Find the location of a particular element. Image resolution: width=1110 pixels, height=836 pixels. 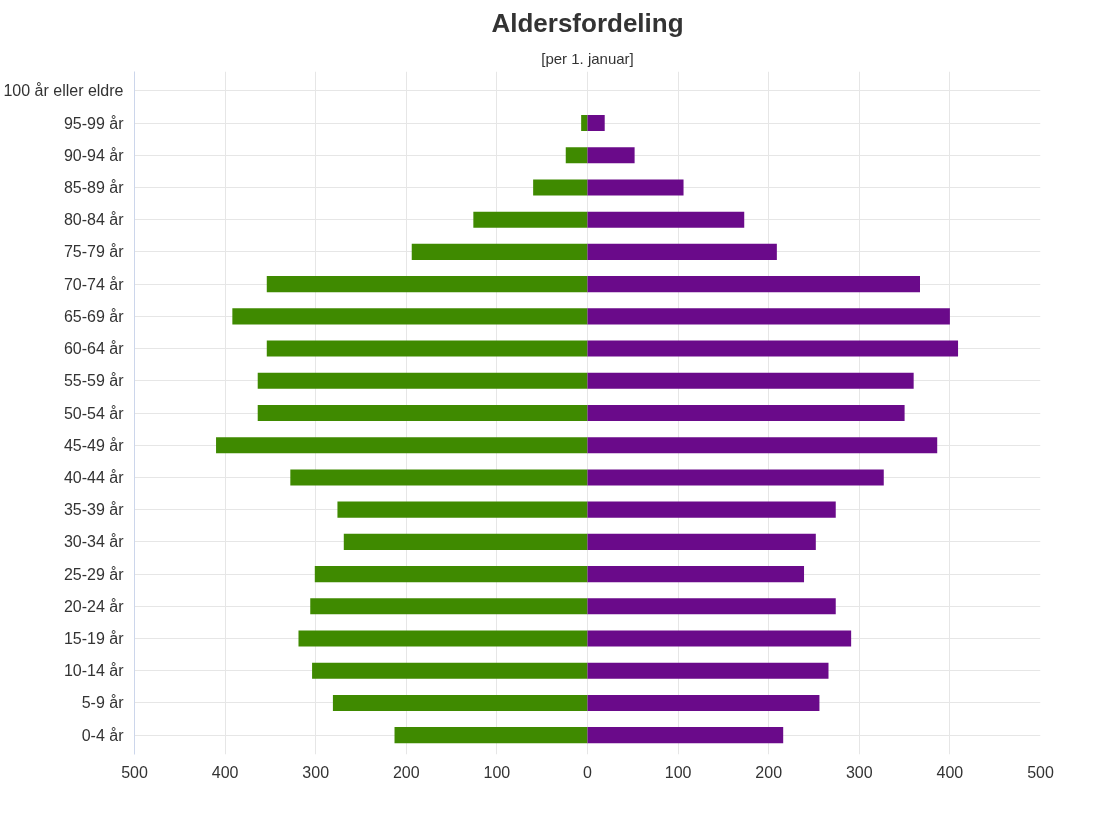

y-tick-label: 75-79 år is located at coordinates (94, 252).